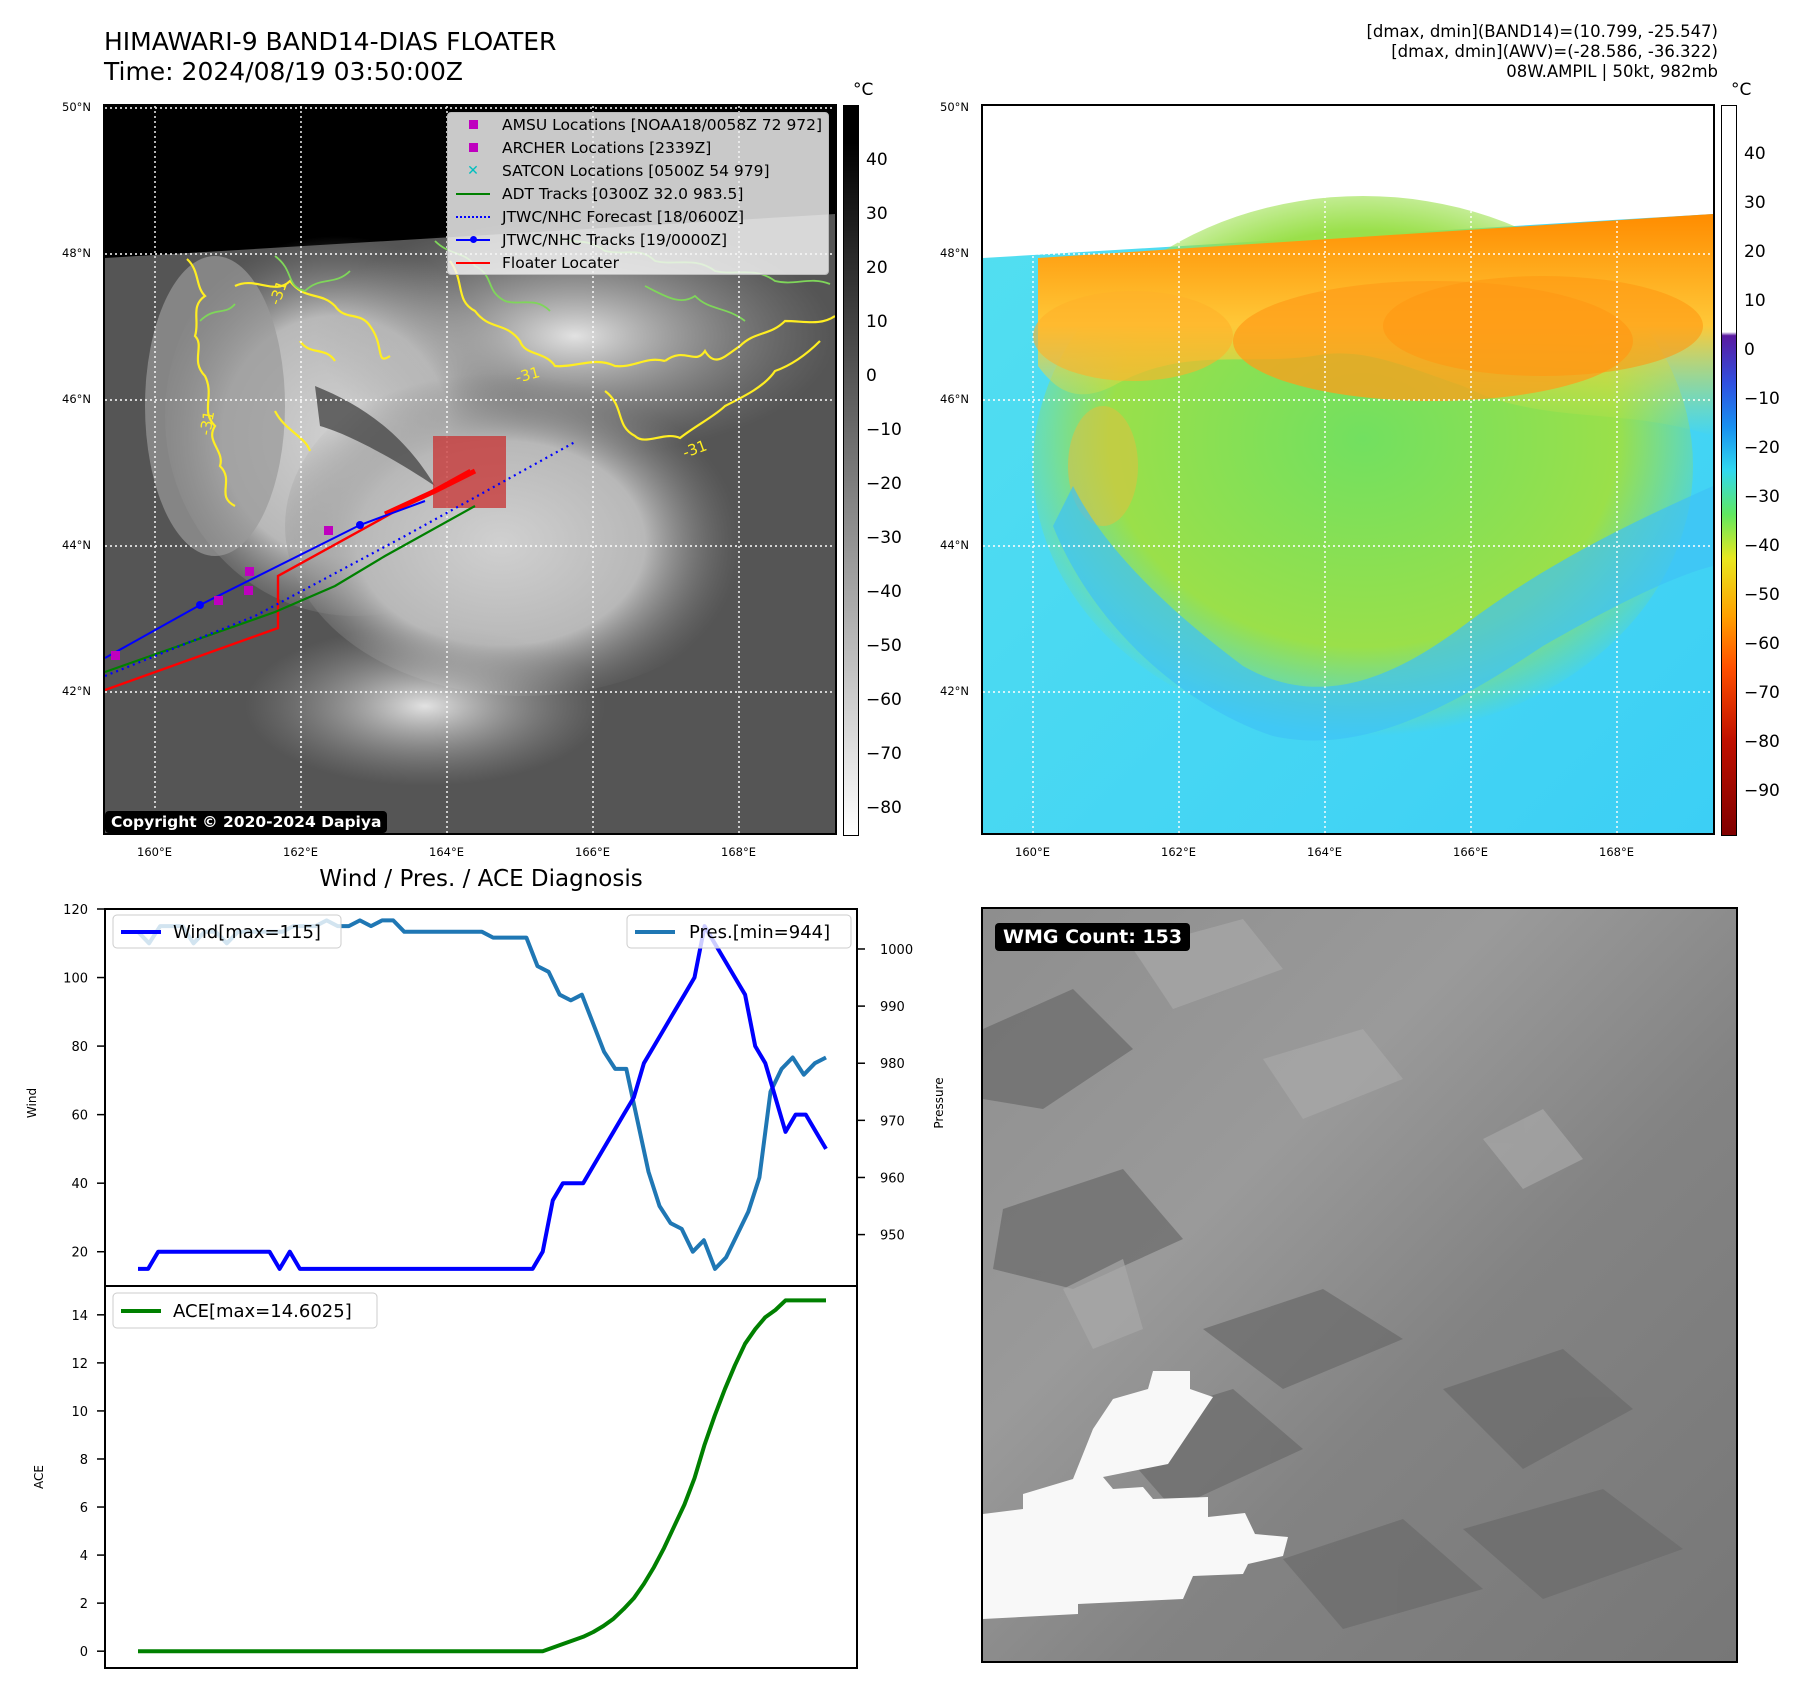 The height and width of the screenshot is (1693, 1797). What do you see at coordinates (1762, 791) in the screenshot?
I see `wv-cb-tick-m90: −90` at bounding box center [1762, 791].